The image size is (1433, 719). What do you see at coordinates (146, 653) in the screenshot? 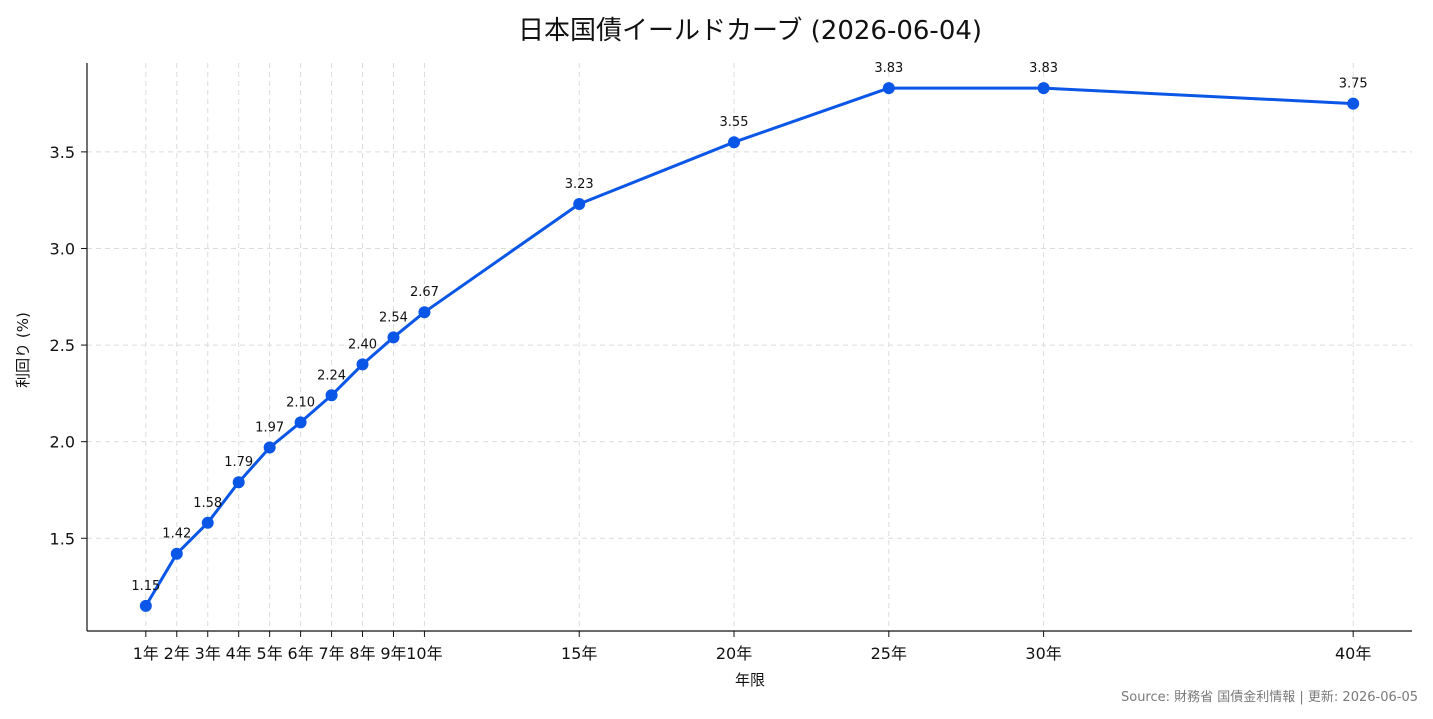
I see `x-tick-label: 1年` at bounding box center [146, 653].